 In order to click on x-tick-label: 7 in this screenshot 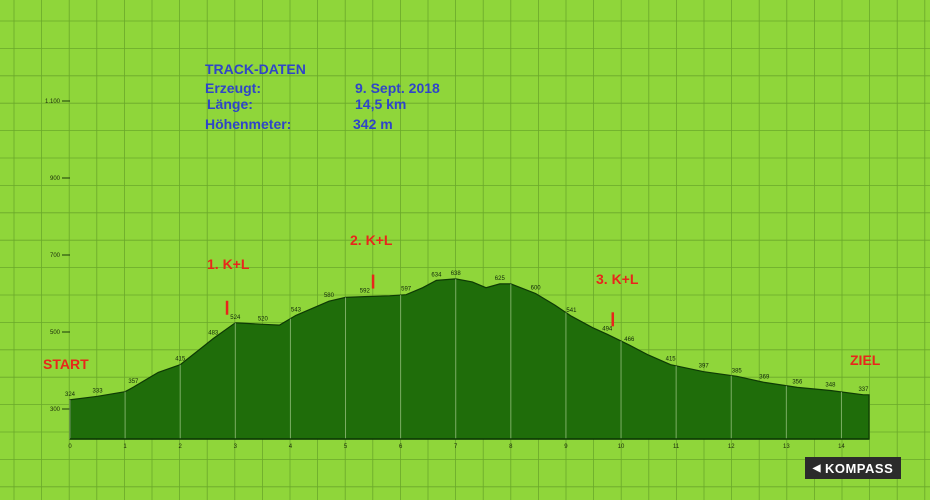, I will do `click(456, 447)`.